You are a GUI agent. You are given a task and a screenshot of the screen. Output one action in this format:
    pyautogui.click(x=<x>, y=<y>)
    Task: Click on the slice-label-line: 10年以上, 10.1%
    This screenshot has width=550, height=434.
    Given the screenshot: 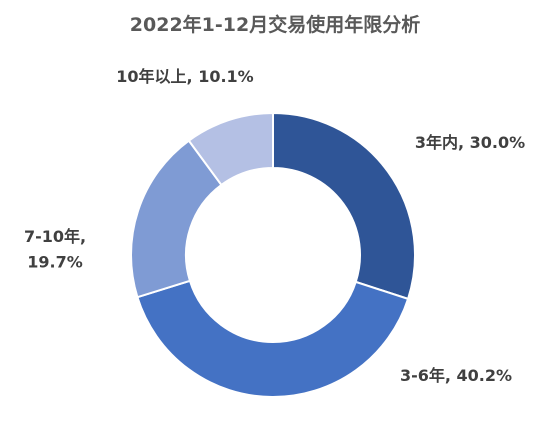 What is the action you would take?
    pyautogui.click(x=184, y=76)
    